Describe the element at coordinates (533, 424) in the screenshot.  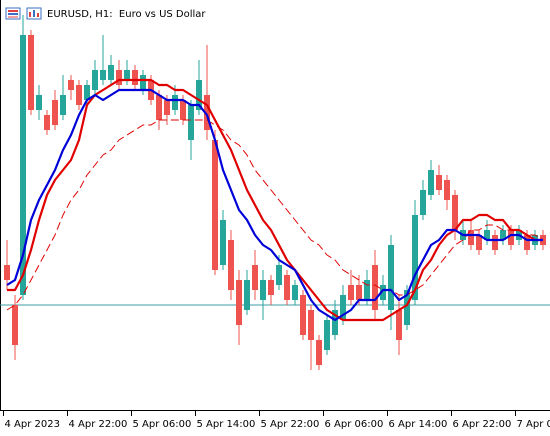
I see `x-tick-label: 7 Apr 06` at that location.